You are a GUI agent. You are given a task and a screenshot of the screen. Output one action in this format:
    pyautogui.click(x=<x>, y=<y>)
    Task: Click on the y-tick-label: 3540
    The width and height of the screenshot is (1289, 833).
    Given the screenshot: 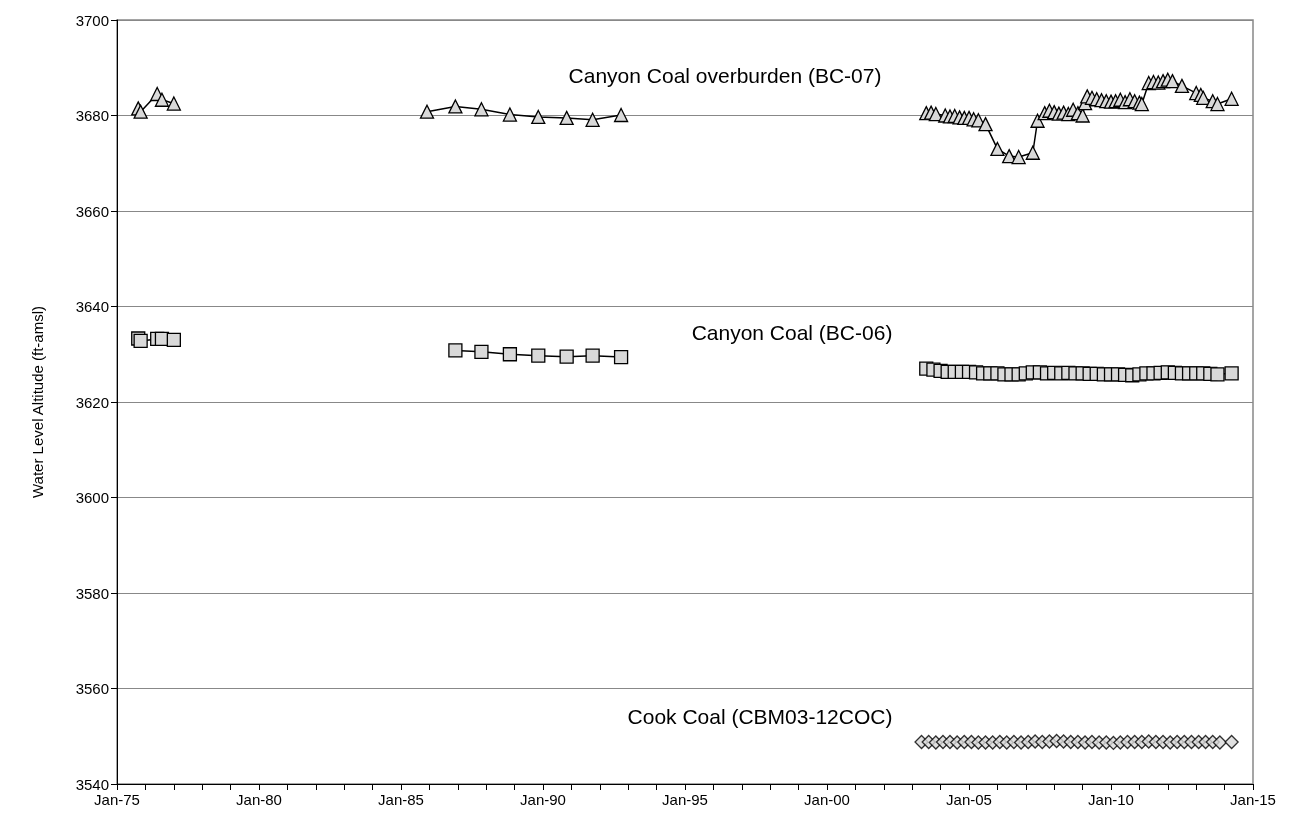 What is the action you would take?
    pyautogui.click(x=92, y=784)
    